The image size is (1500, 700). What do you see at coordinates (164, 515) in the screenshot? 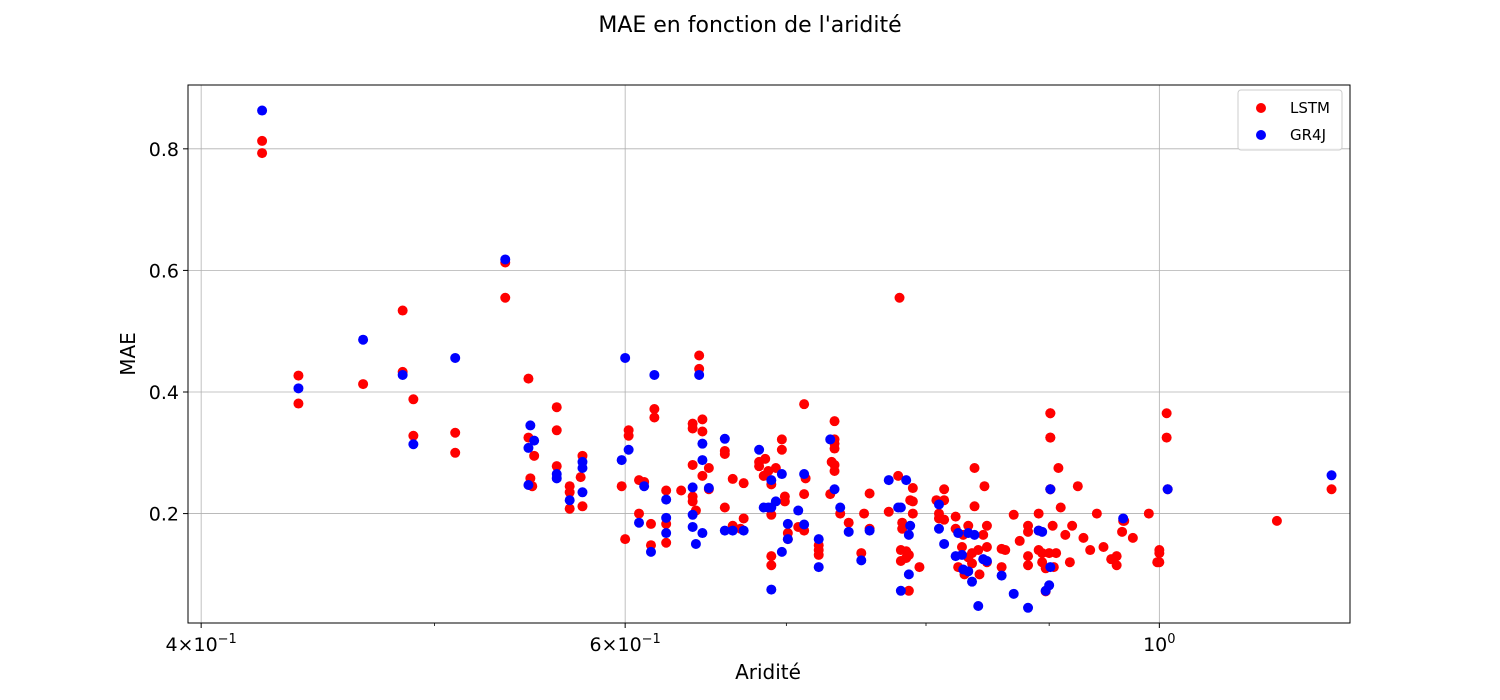
I see `y-tick-label: 0.2` at bounding box center [164, 515].